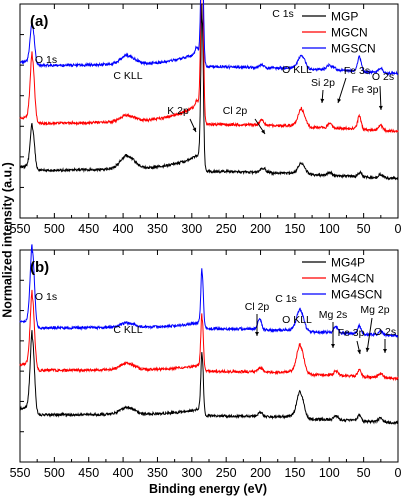 The width and height of the screenshot is (401, 500). Describe the element at coordinates (323, 83) in the screenshot. I see `peak-annotation: Si 2p` at that location.